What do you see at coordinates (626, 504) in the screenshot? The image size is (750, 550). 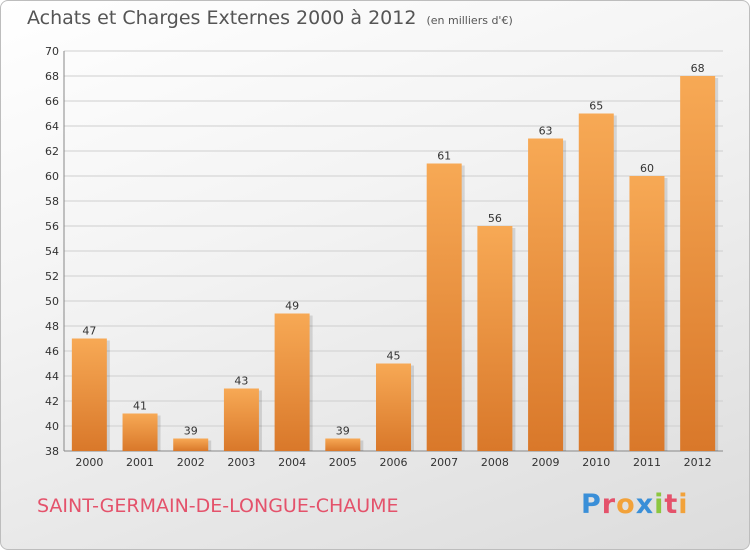 I see `logo-letter: o` at bounding box center [626, 504].